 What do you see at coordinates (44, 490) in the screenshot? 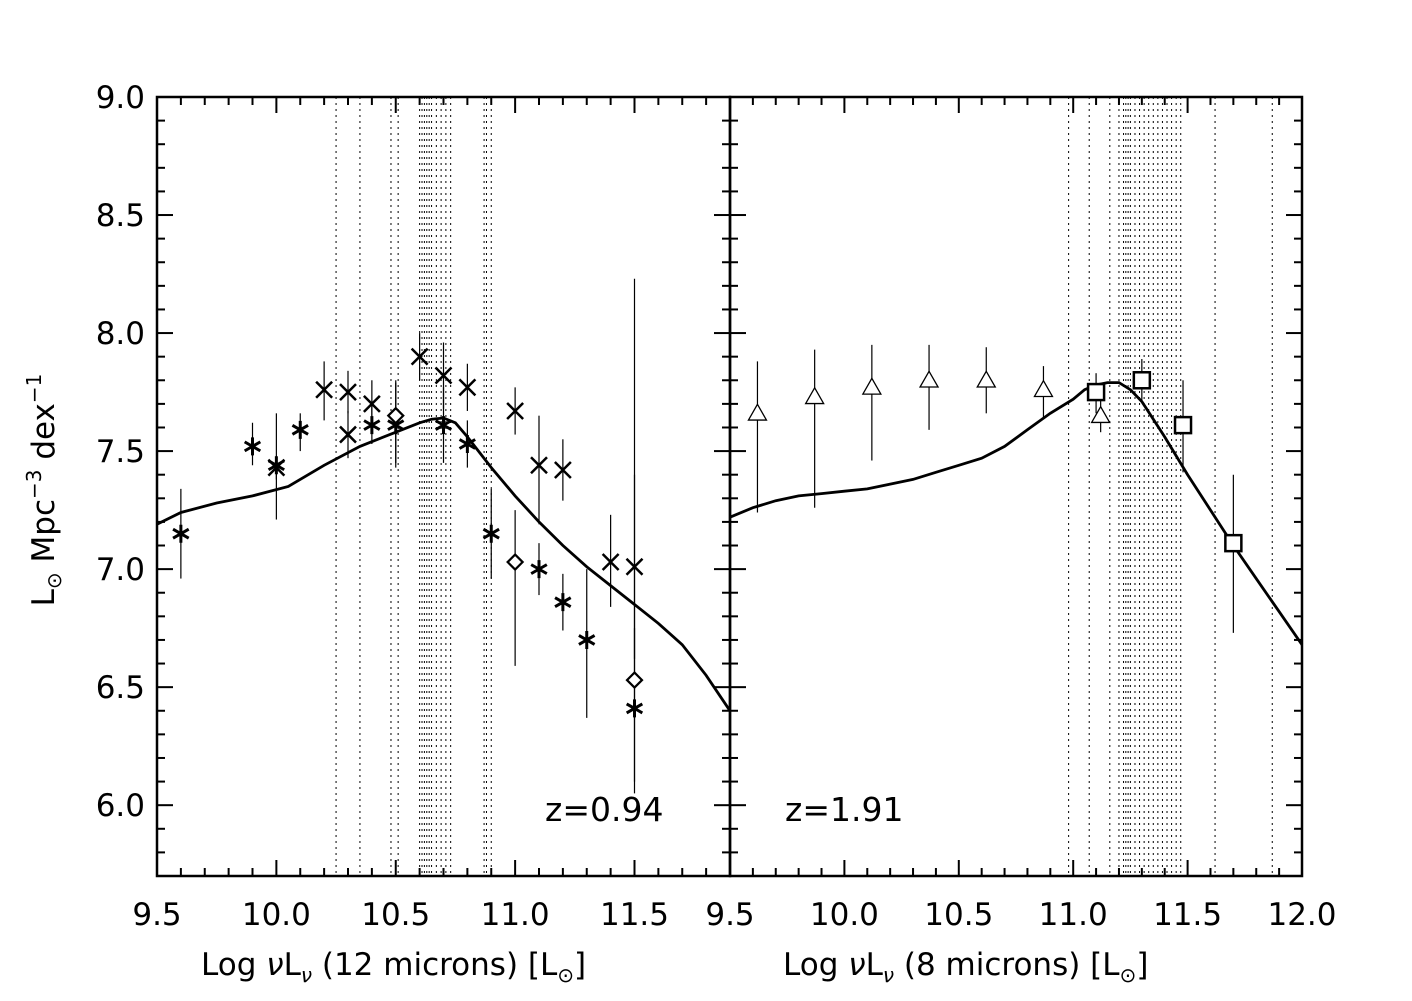
I see `y-axis-title: L⊙ Mpc−3 dex−1` at bounding box center [44, 490].